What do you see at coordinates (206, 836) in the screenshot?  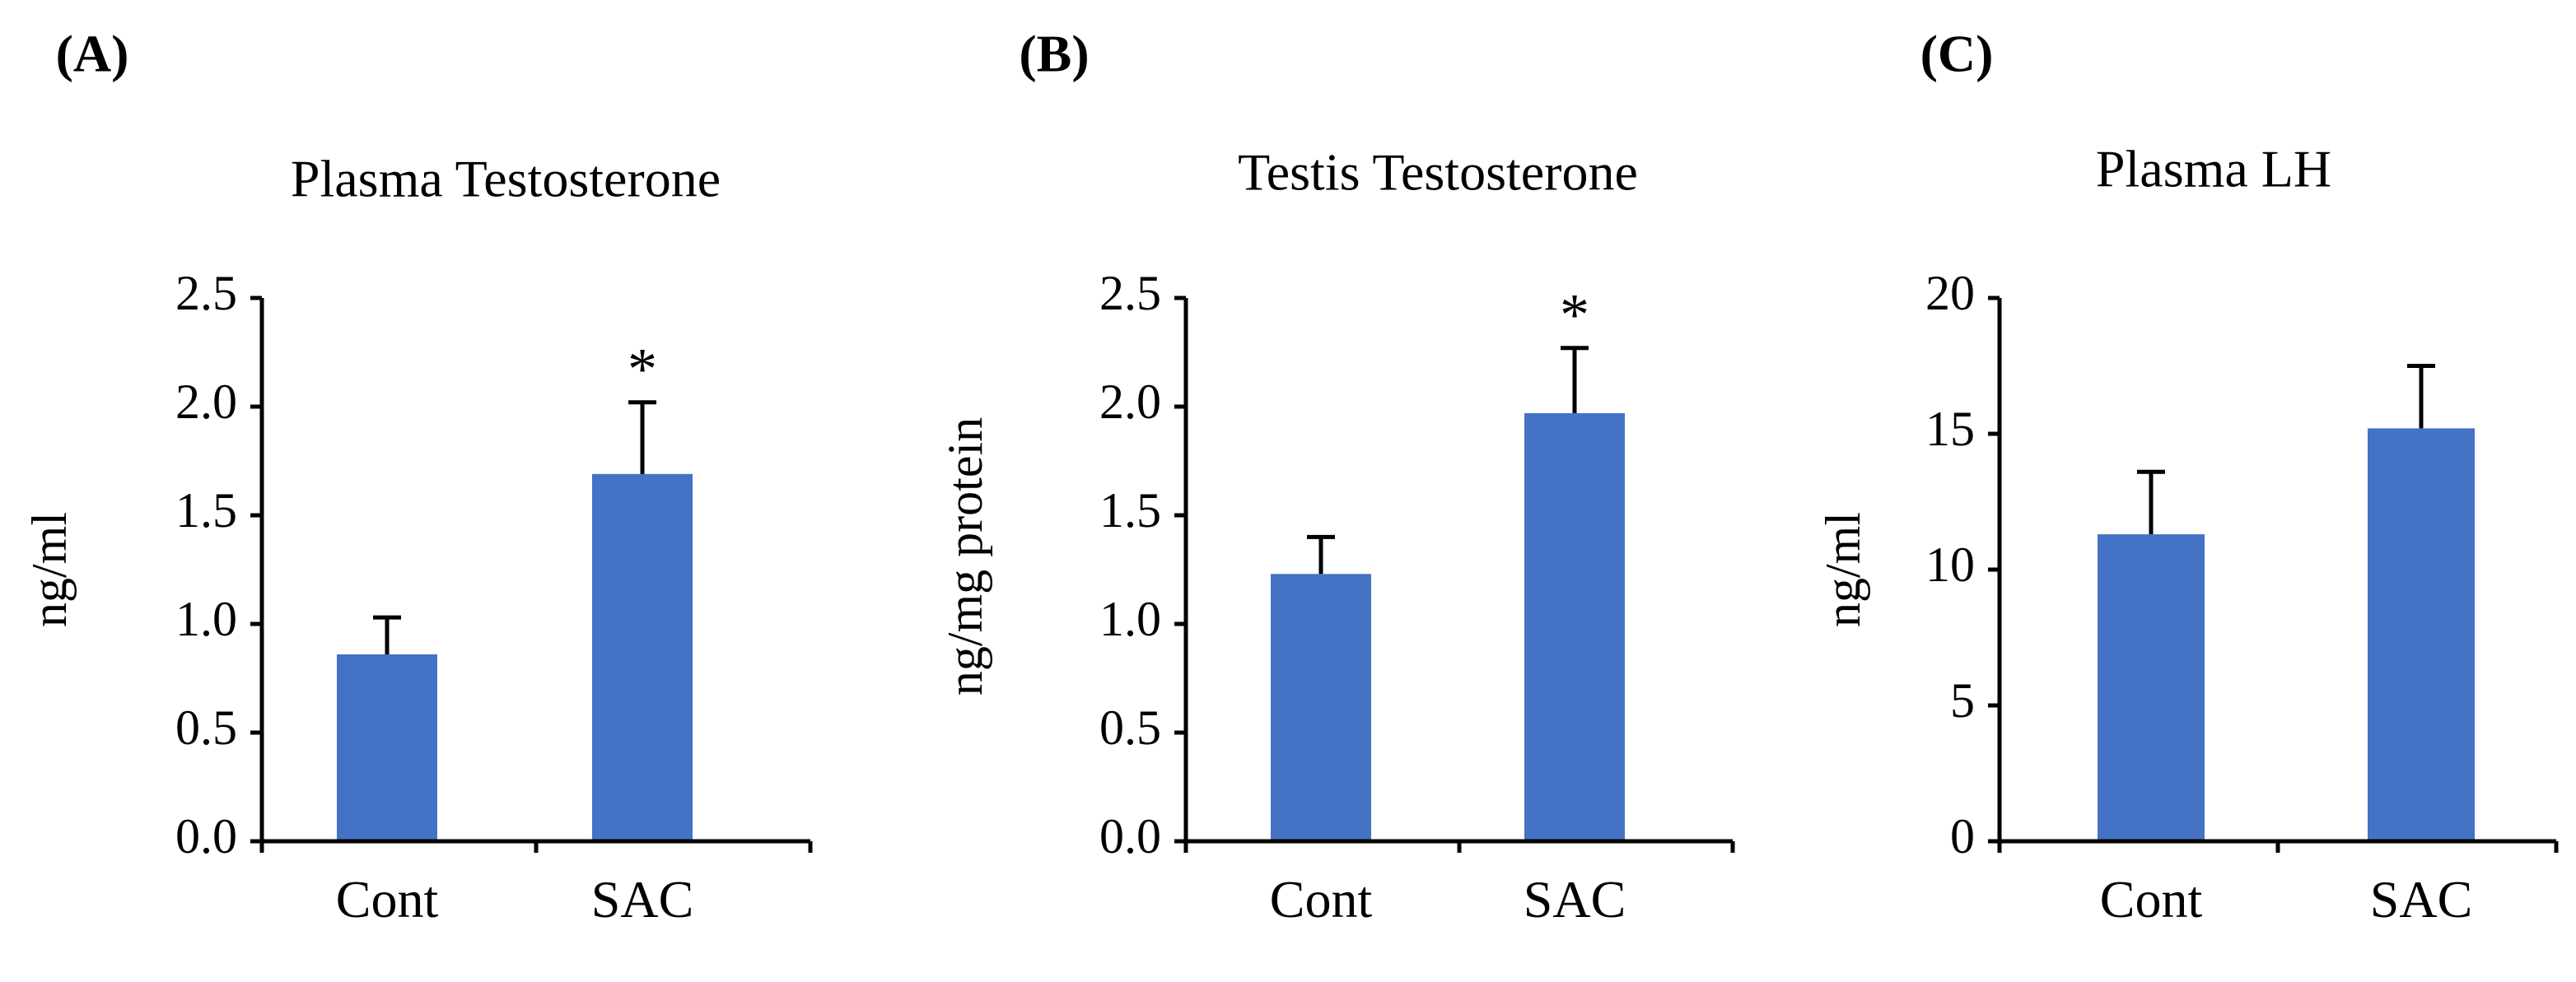 I see `y-tick-label-1-0: 0.0` at bounding box center [206, 836].